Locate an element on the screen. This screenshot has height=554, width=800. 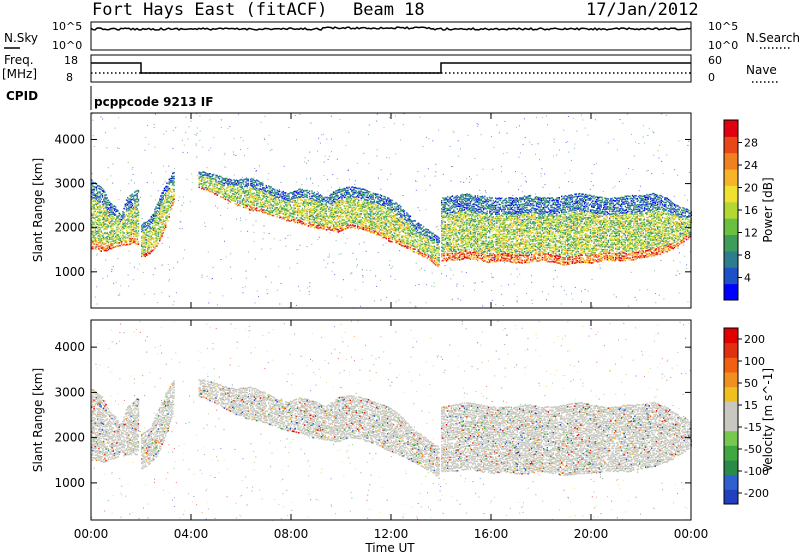
nave-tick-bottom: 0 is located at coordinates (711, 77).